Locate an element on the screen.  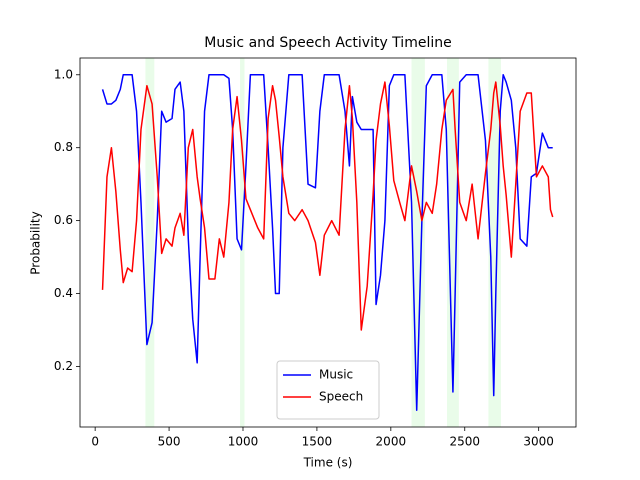
legend: Music Speech is located at coordinates (328, 390).